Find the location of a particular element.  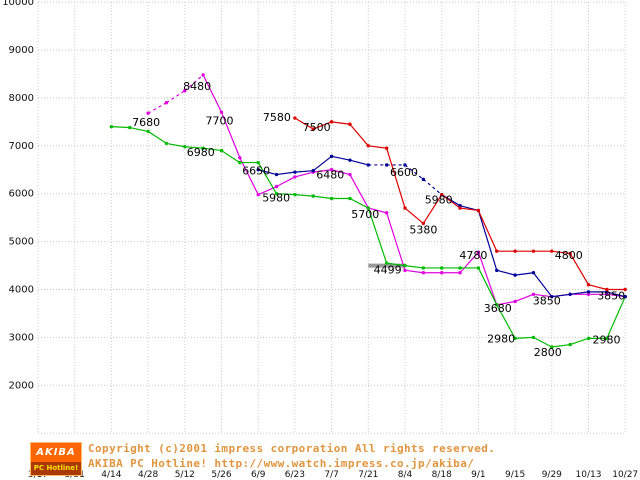

svg-text: 9/29 is located at coordinates (552, 475).